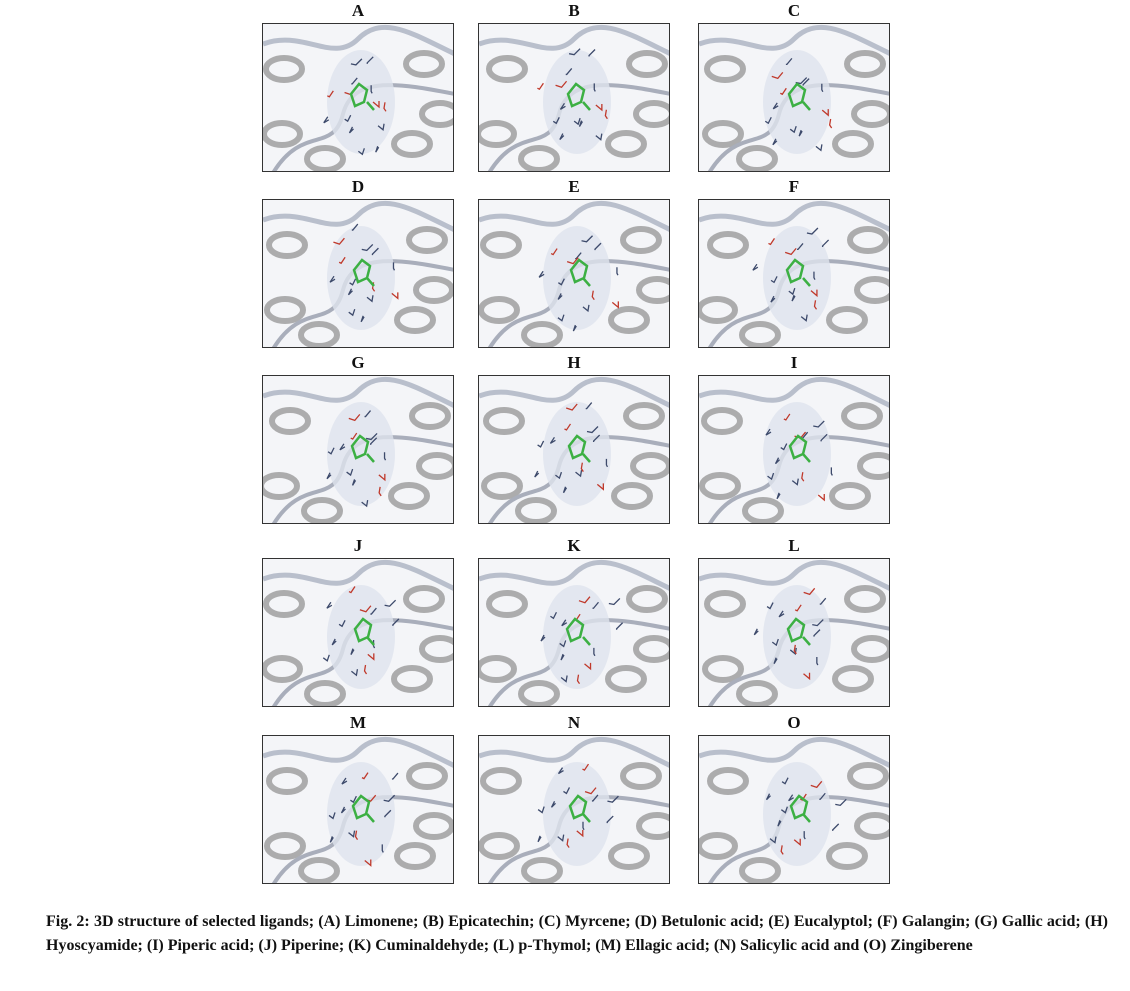  Describe the element at coordinates (794, 40) in the screenshot. I see `ribbon` at that location.